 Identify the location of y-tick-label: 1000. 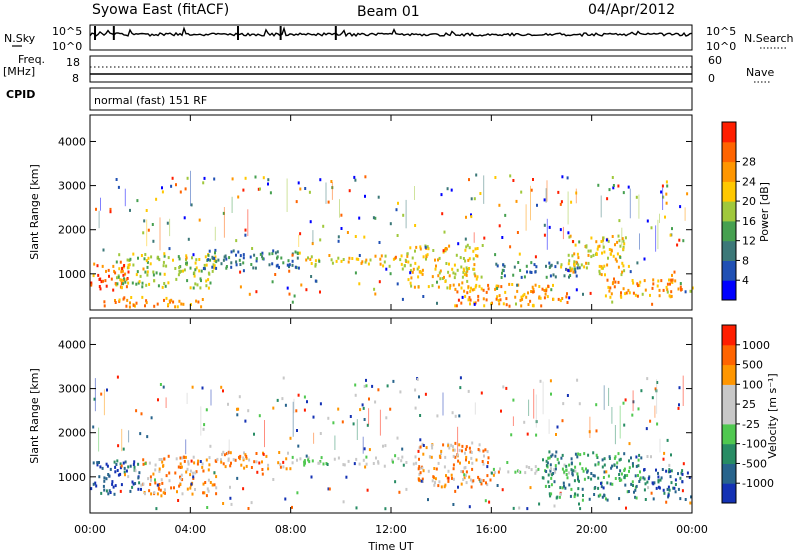
(72, 274).